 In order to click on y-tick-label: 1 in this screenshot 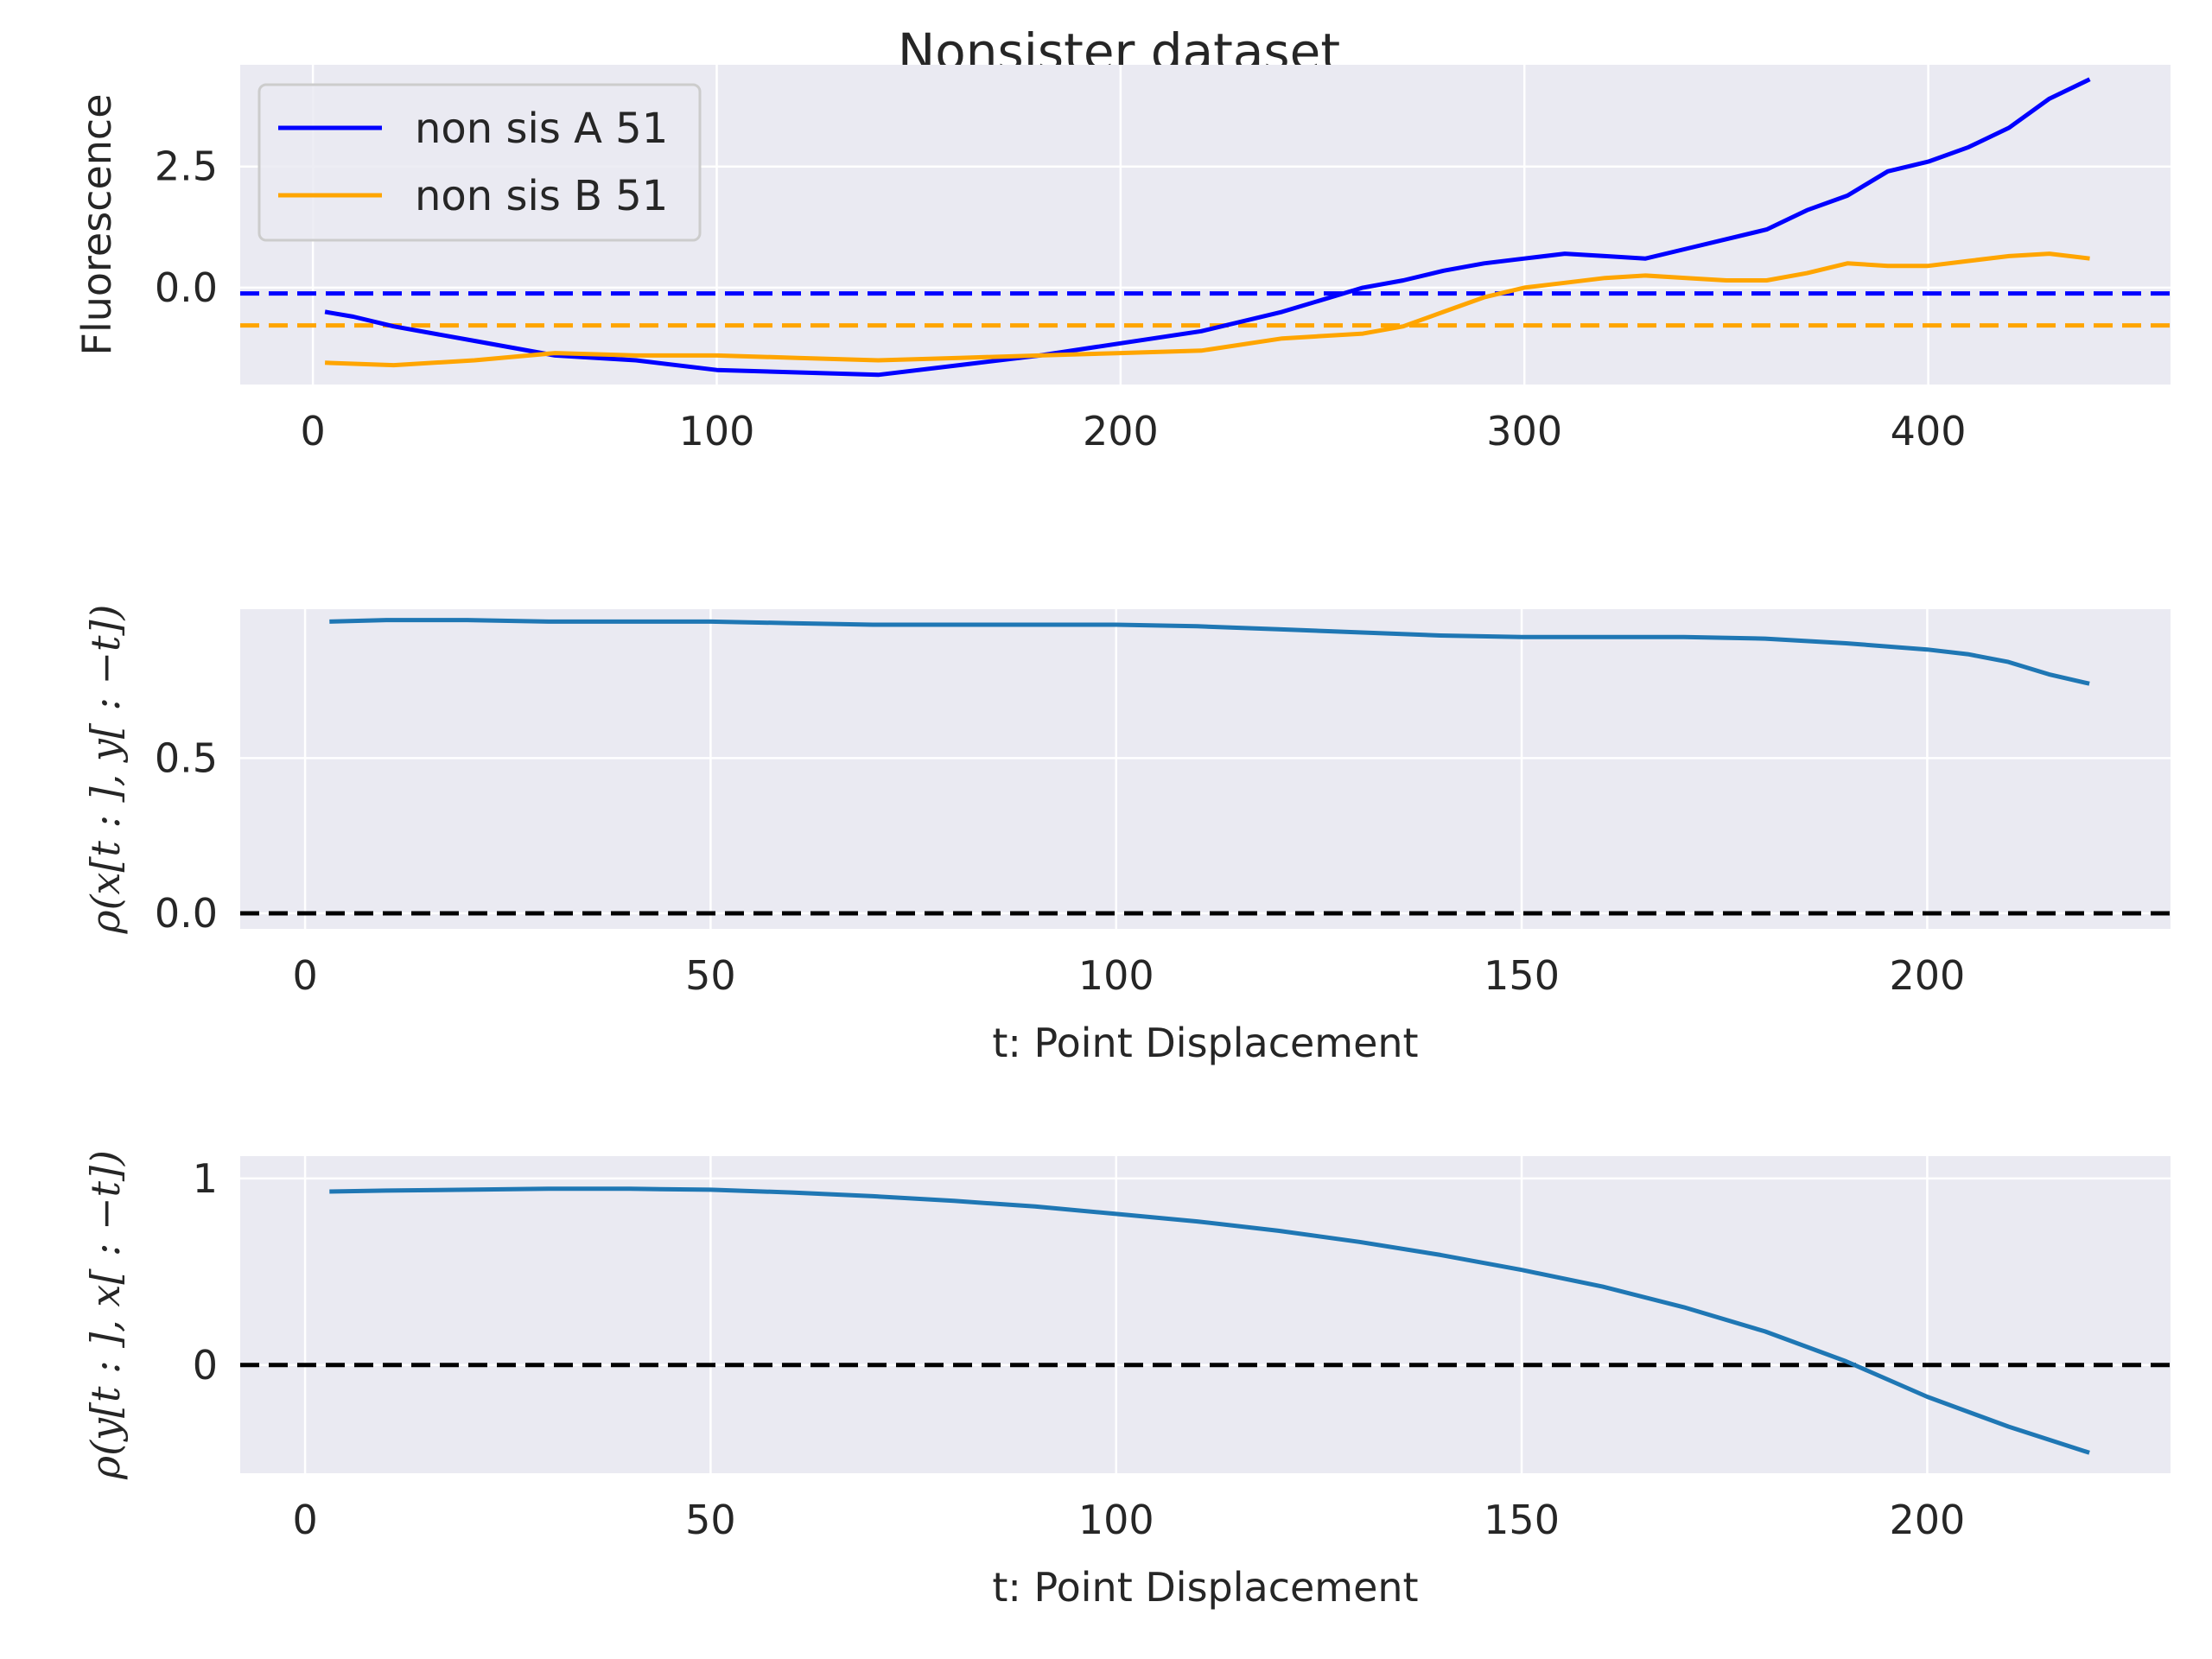, I will do `click(205, 1178)`.